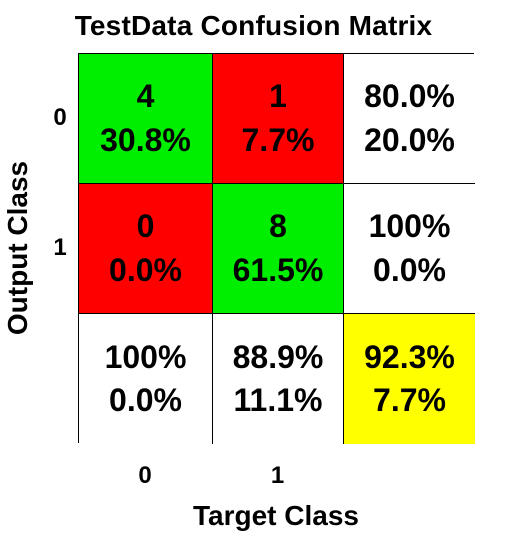  What do you see at coordinates (278, 400) in the screenshot?
I see `cell-secondary-value: 11.1%` at bounding box center [278, 400].